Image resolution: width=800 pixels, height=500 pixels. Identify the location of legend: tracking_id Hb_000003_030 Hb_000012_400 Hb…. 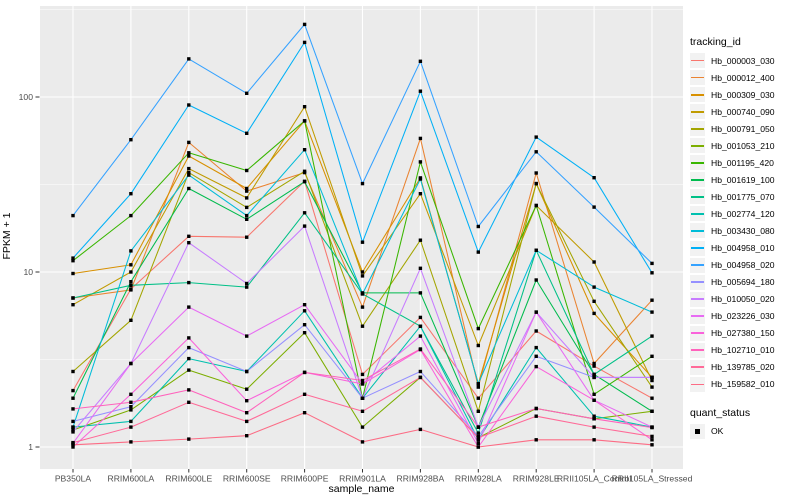
(744, 238).